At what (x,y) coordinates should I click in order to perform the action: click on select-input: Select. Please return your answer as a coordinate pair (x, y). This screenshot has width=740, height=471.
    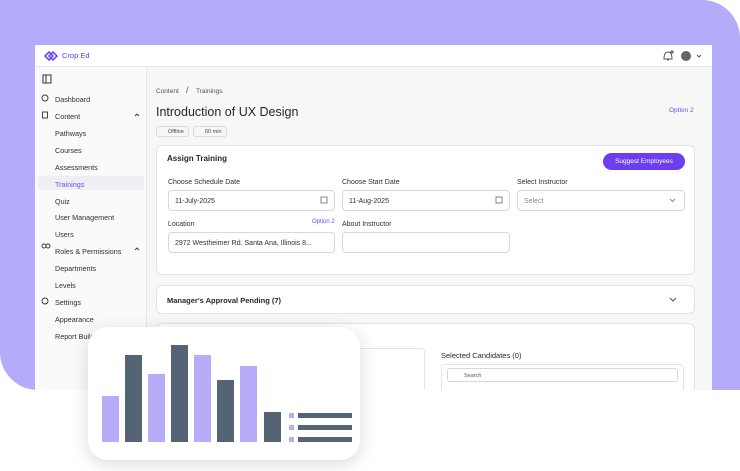
    Looking at the image, I should click on (601, 200).